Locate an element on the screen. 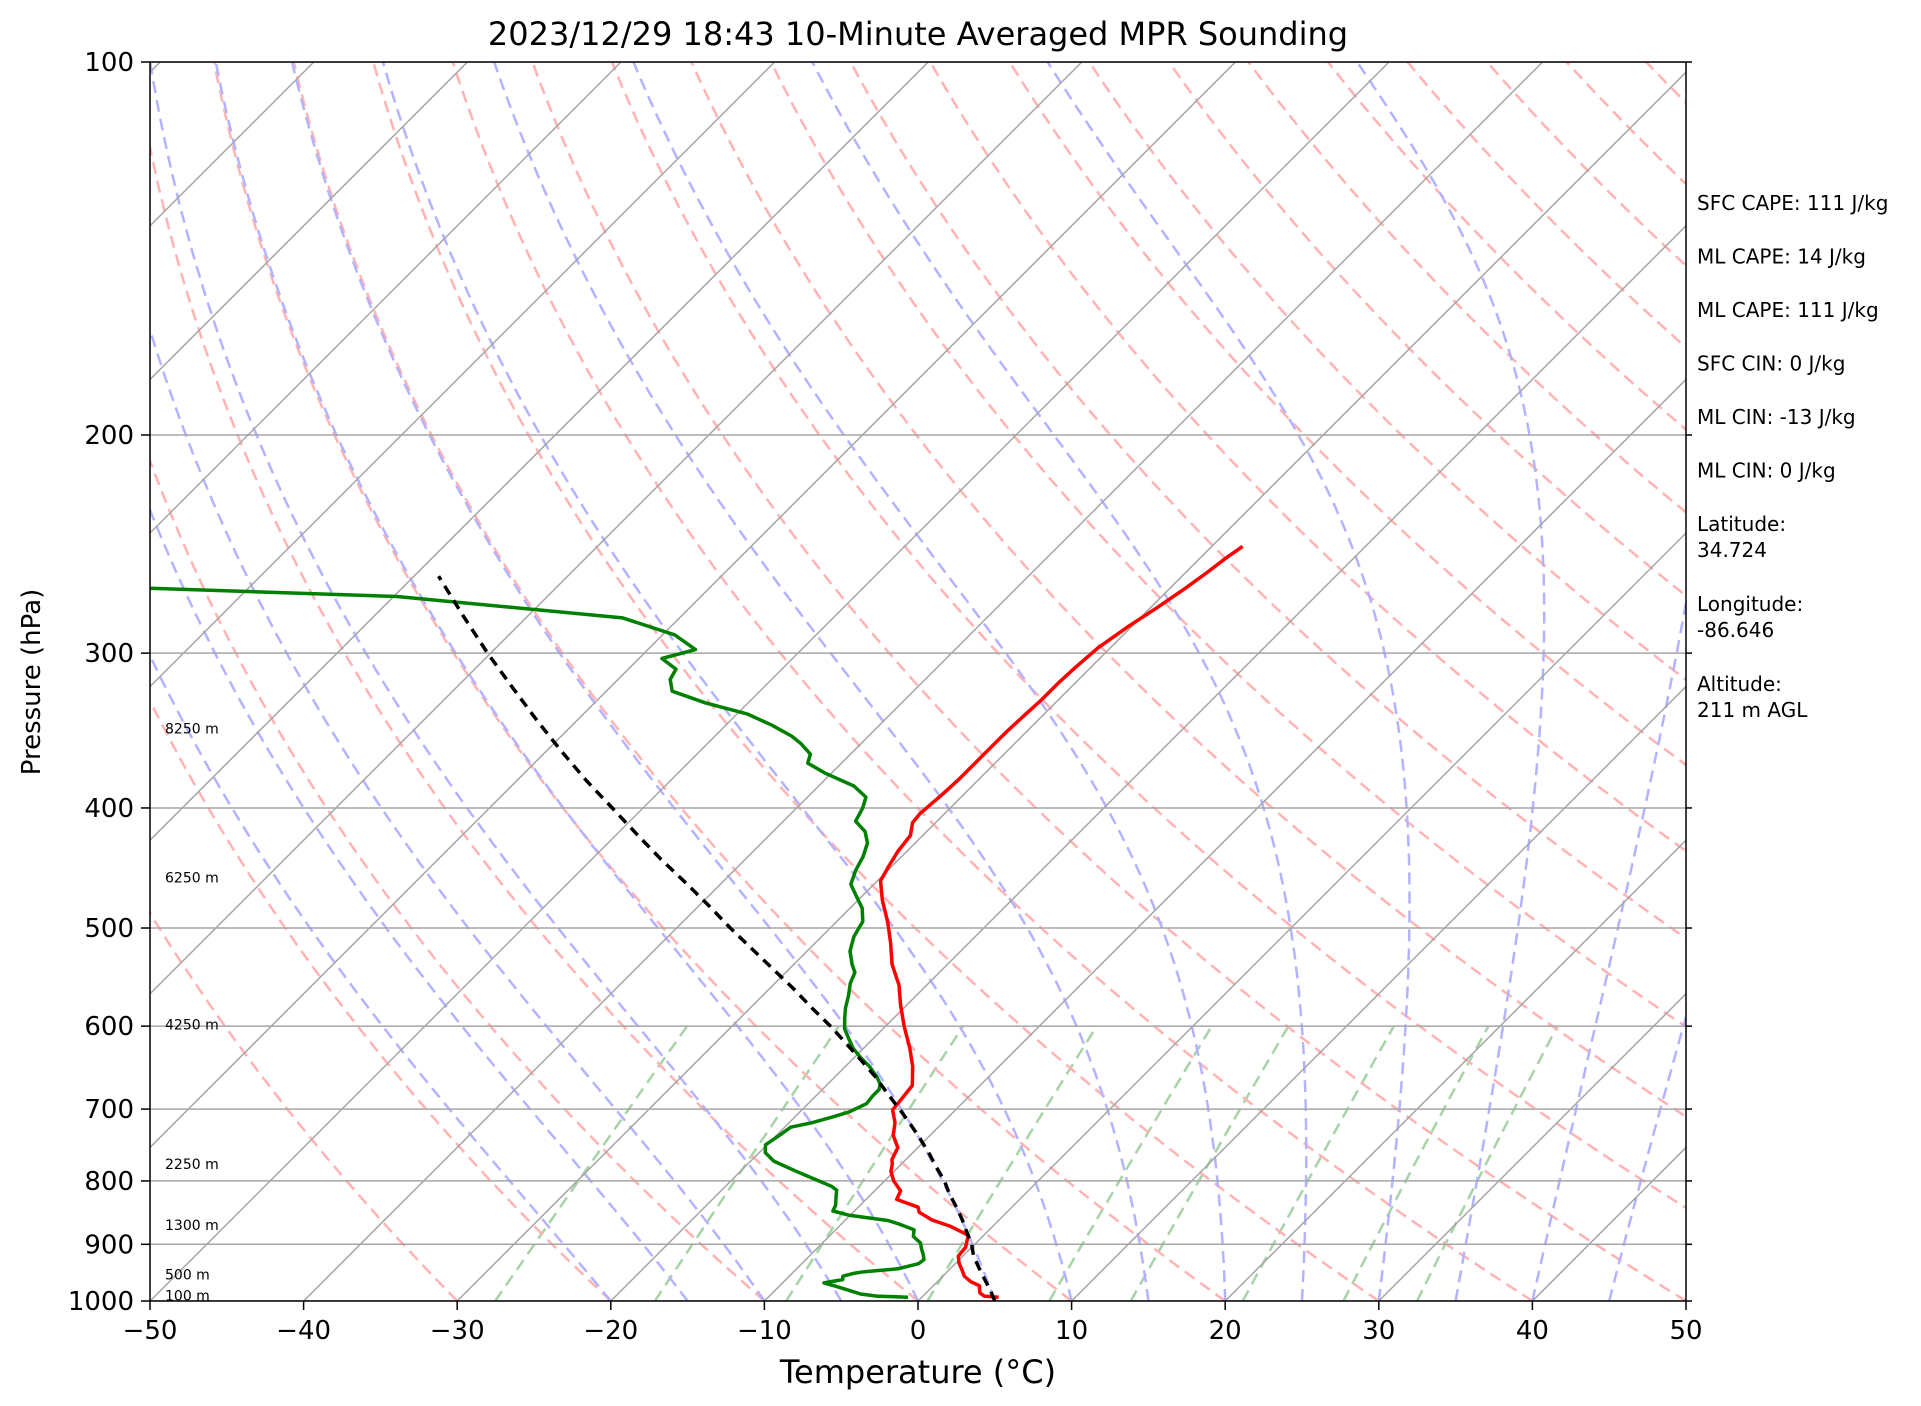 The width and height of the screenshot is (1921, 1406). longitude-value: -86.646 is located at coordinates (1735, 630).